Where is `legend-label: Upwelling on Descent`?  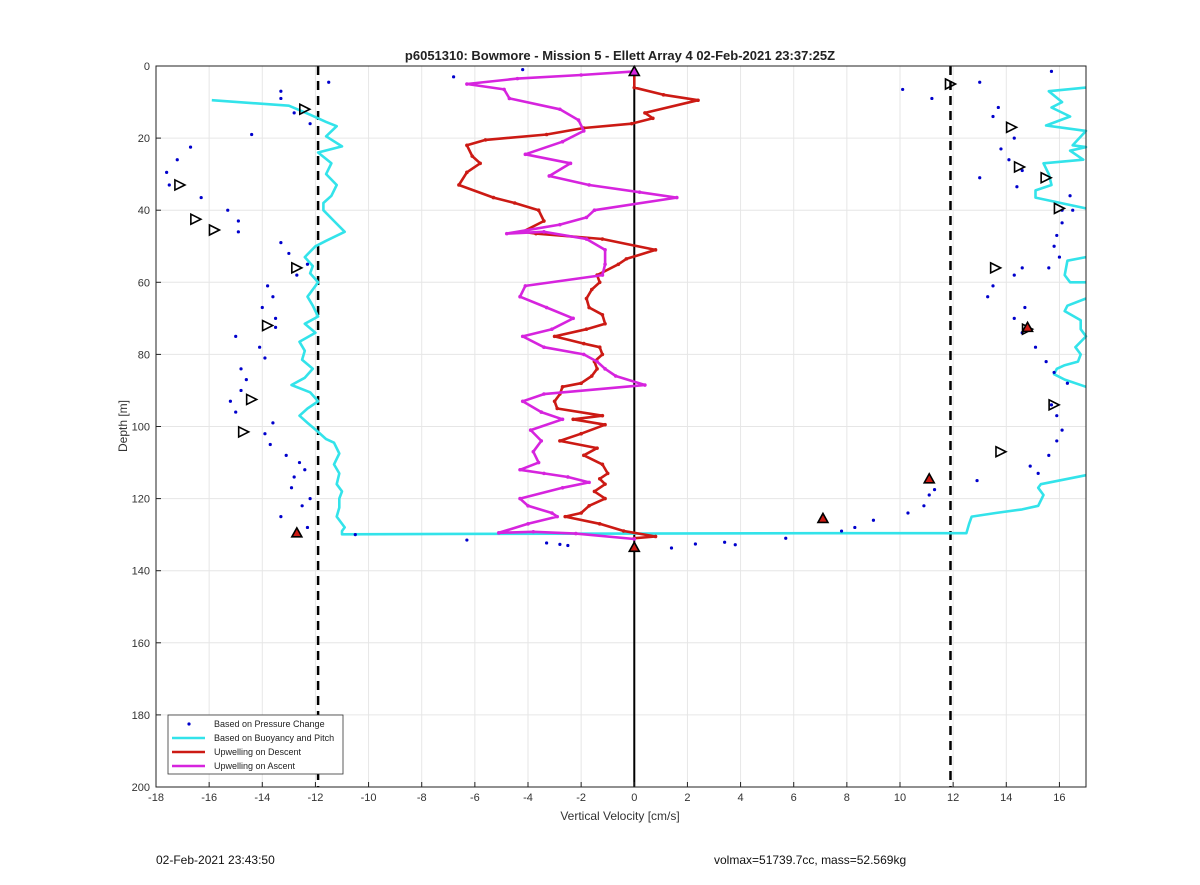 legend-label: Upwelling on Descent is located at coordinates (258, 752).